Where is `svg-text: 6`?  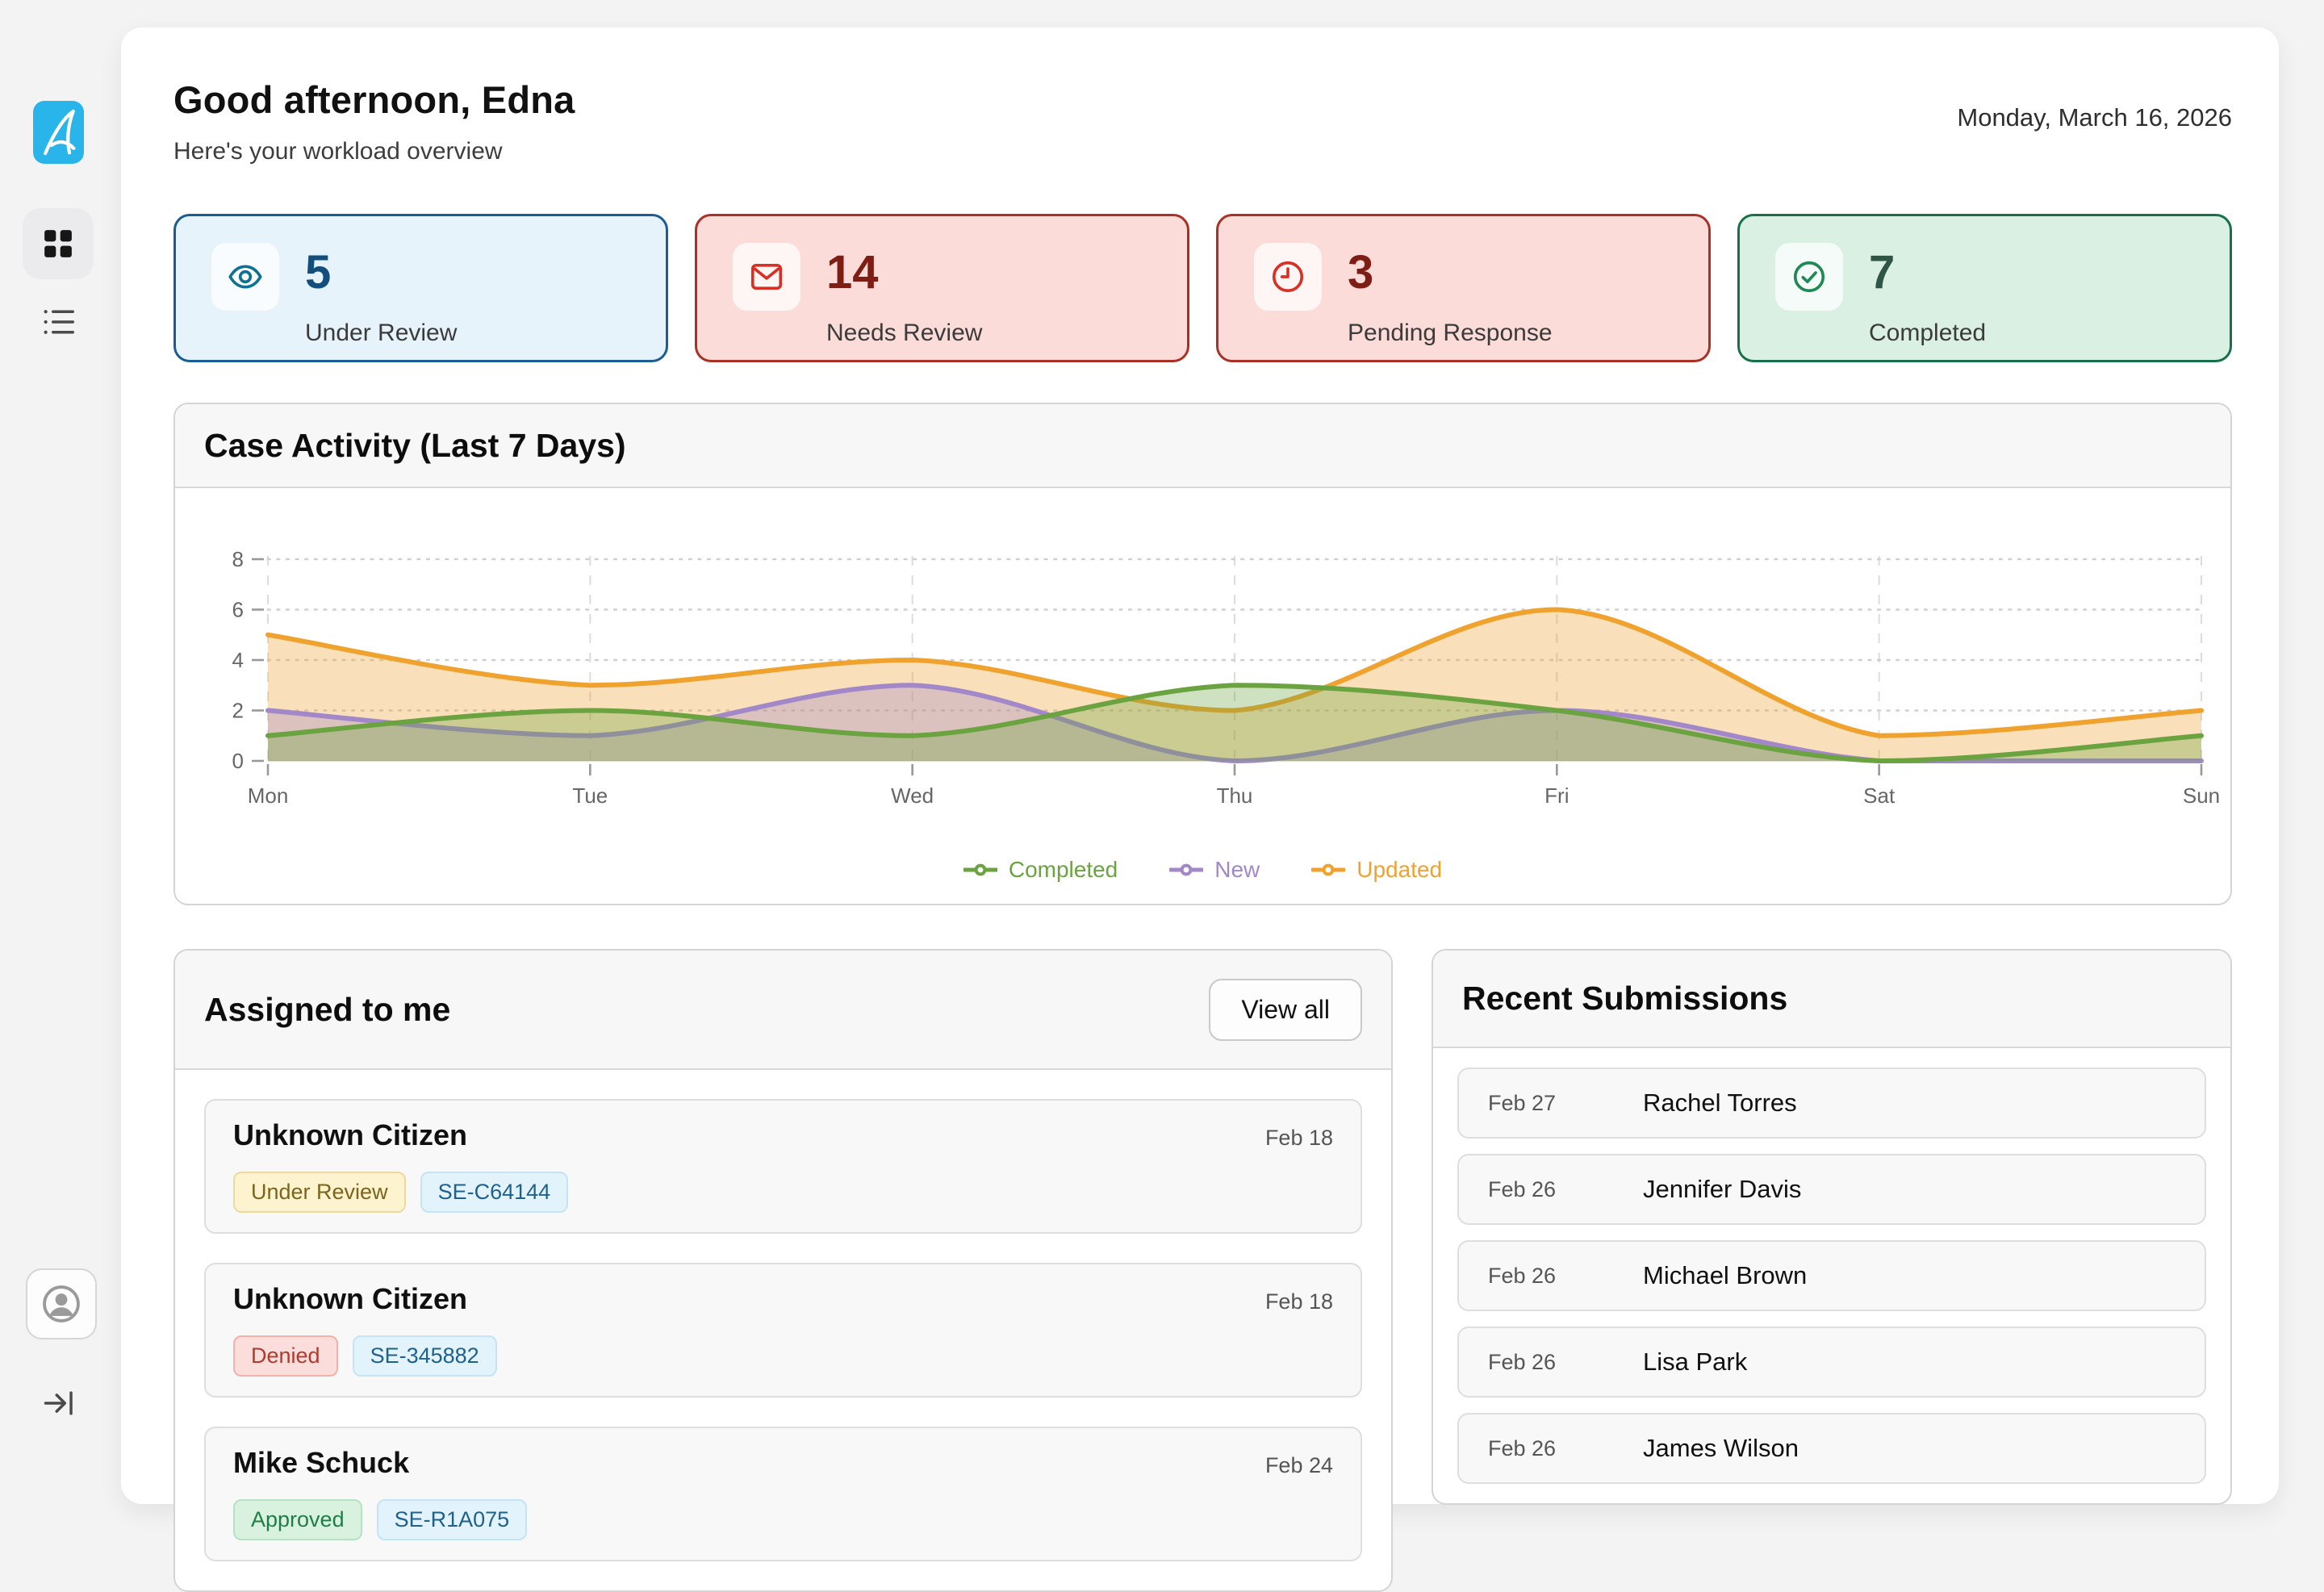
svg-text: 6 is located at coordinates (238, 610).